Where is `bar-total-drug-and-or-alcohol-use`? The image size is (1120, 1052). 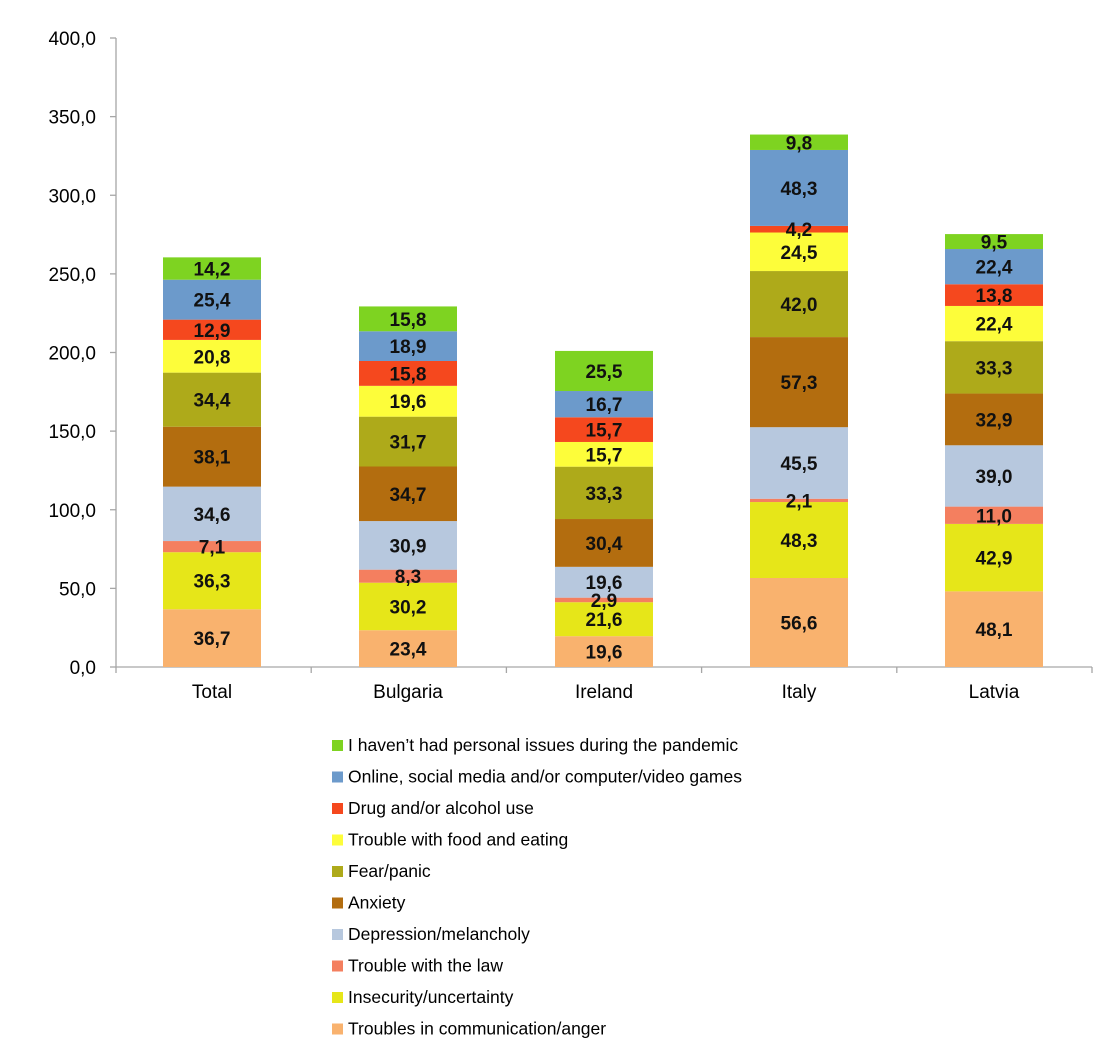
bar-total-drug-and-or-alcohol-use is located at coordinates (212, 329).